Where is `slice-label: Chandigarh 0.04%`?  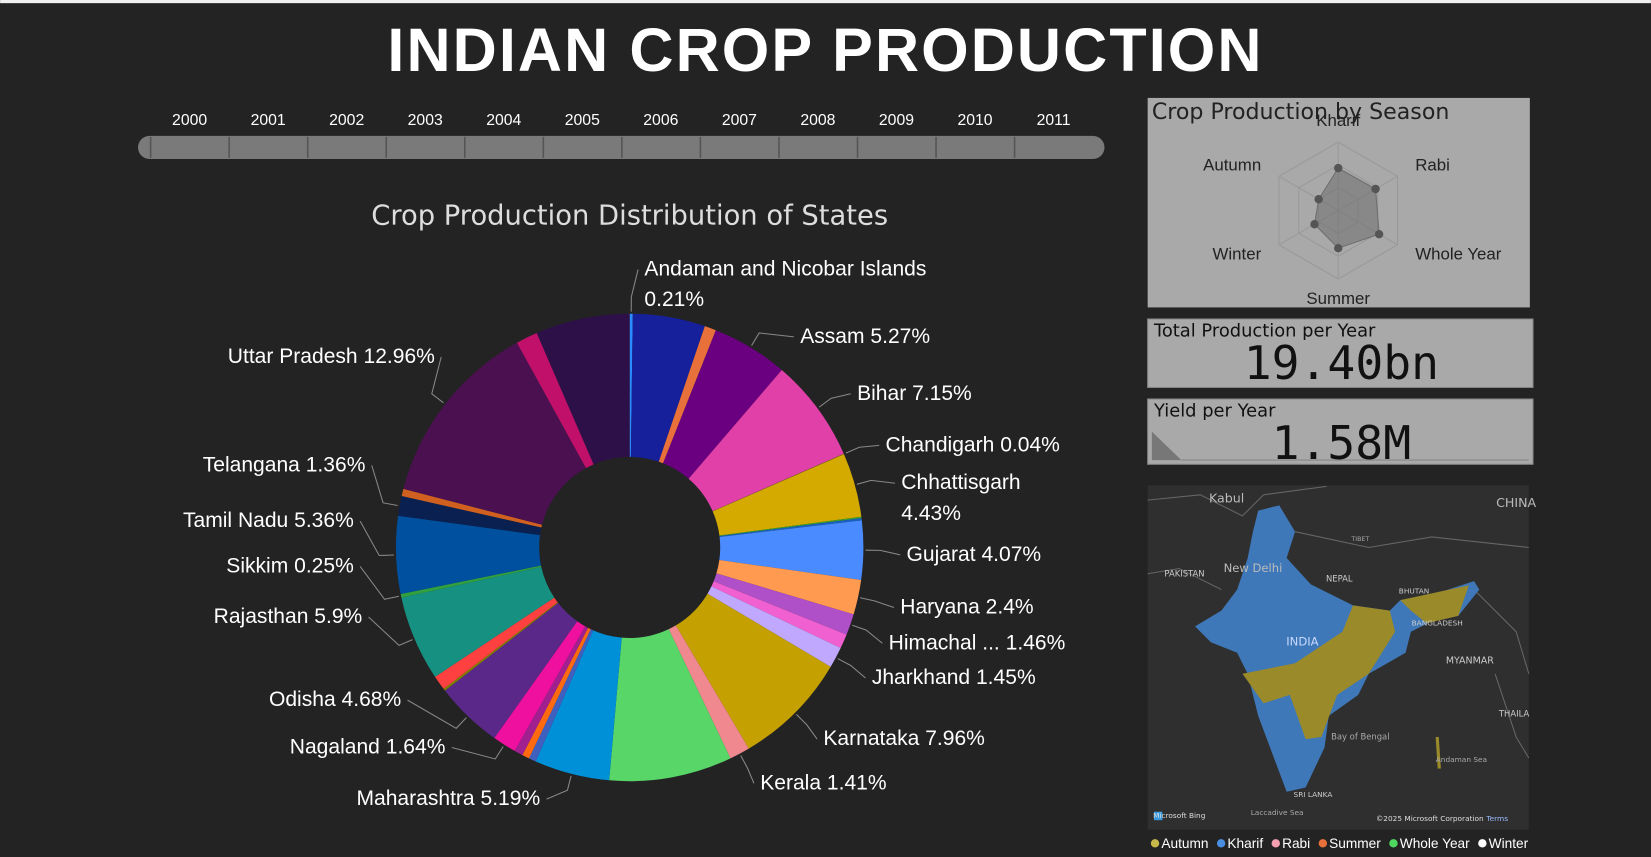
slice-label: Chandigarh 0.04% is located at coordinates (973, 444).